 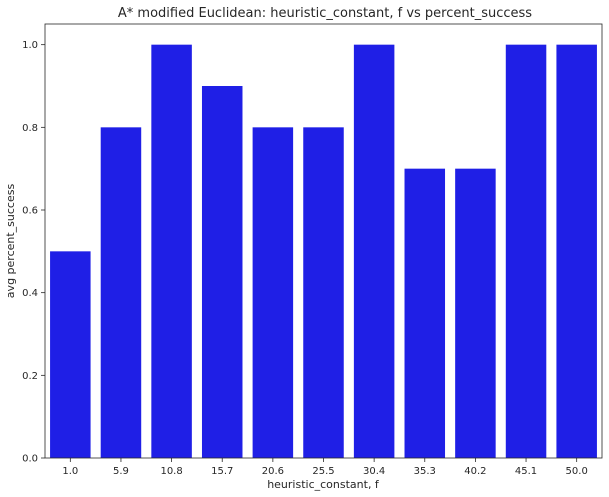 I want to click on x-tick-label: 50.0, so click(x=577, y=471).